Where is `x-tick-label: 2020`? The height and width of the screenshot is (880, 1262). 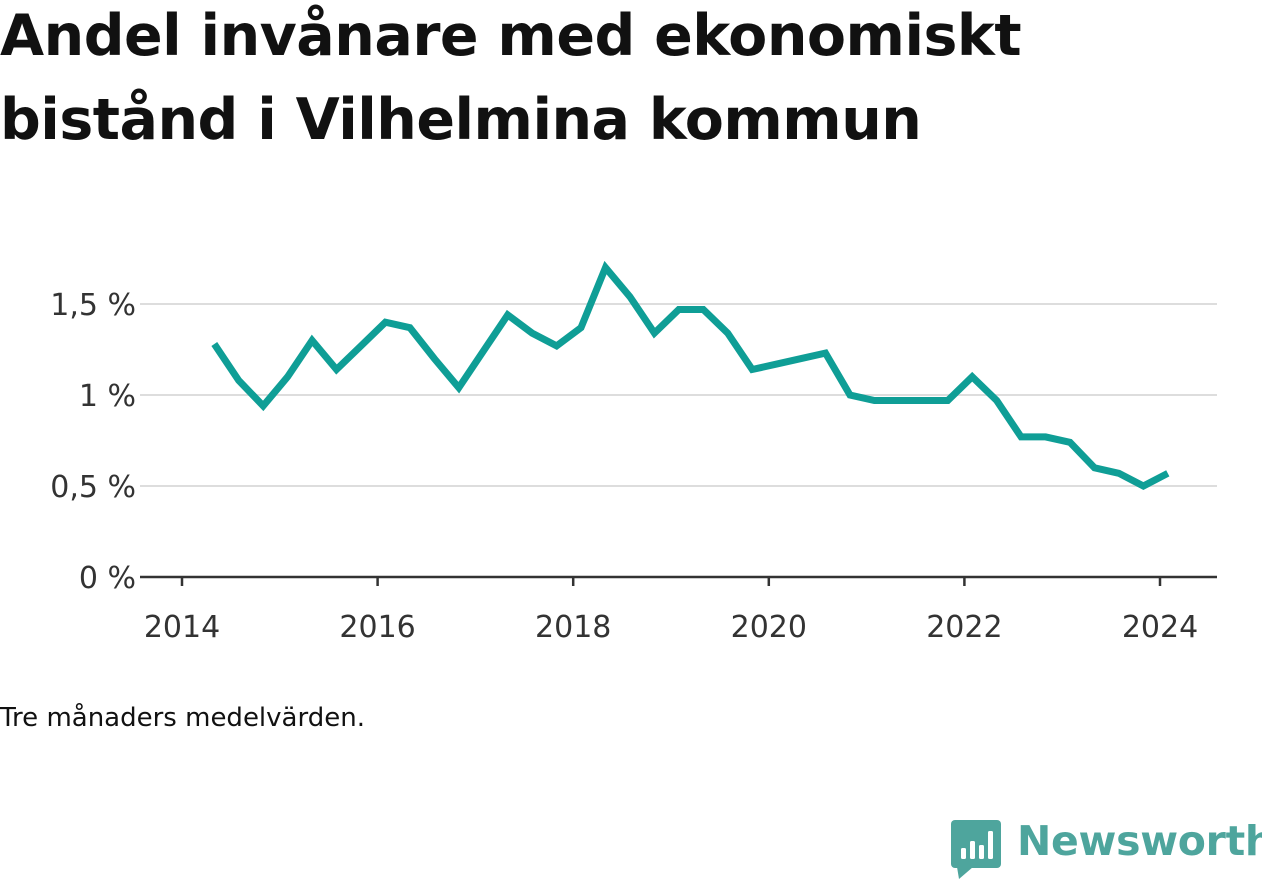
x-tick-label: 2020 is located at coordinates (769, 627).